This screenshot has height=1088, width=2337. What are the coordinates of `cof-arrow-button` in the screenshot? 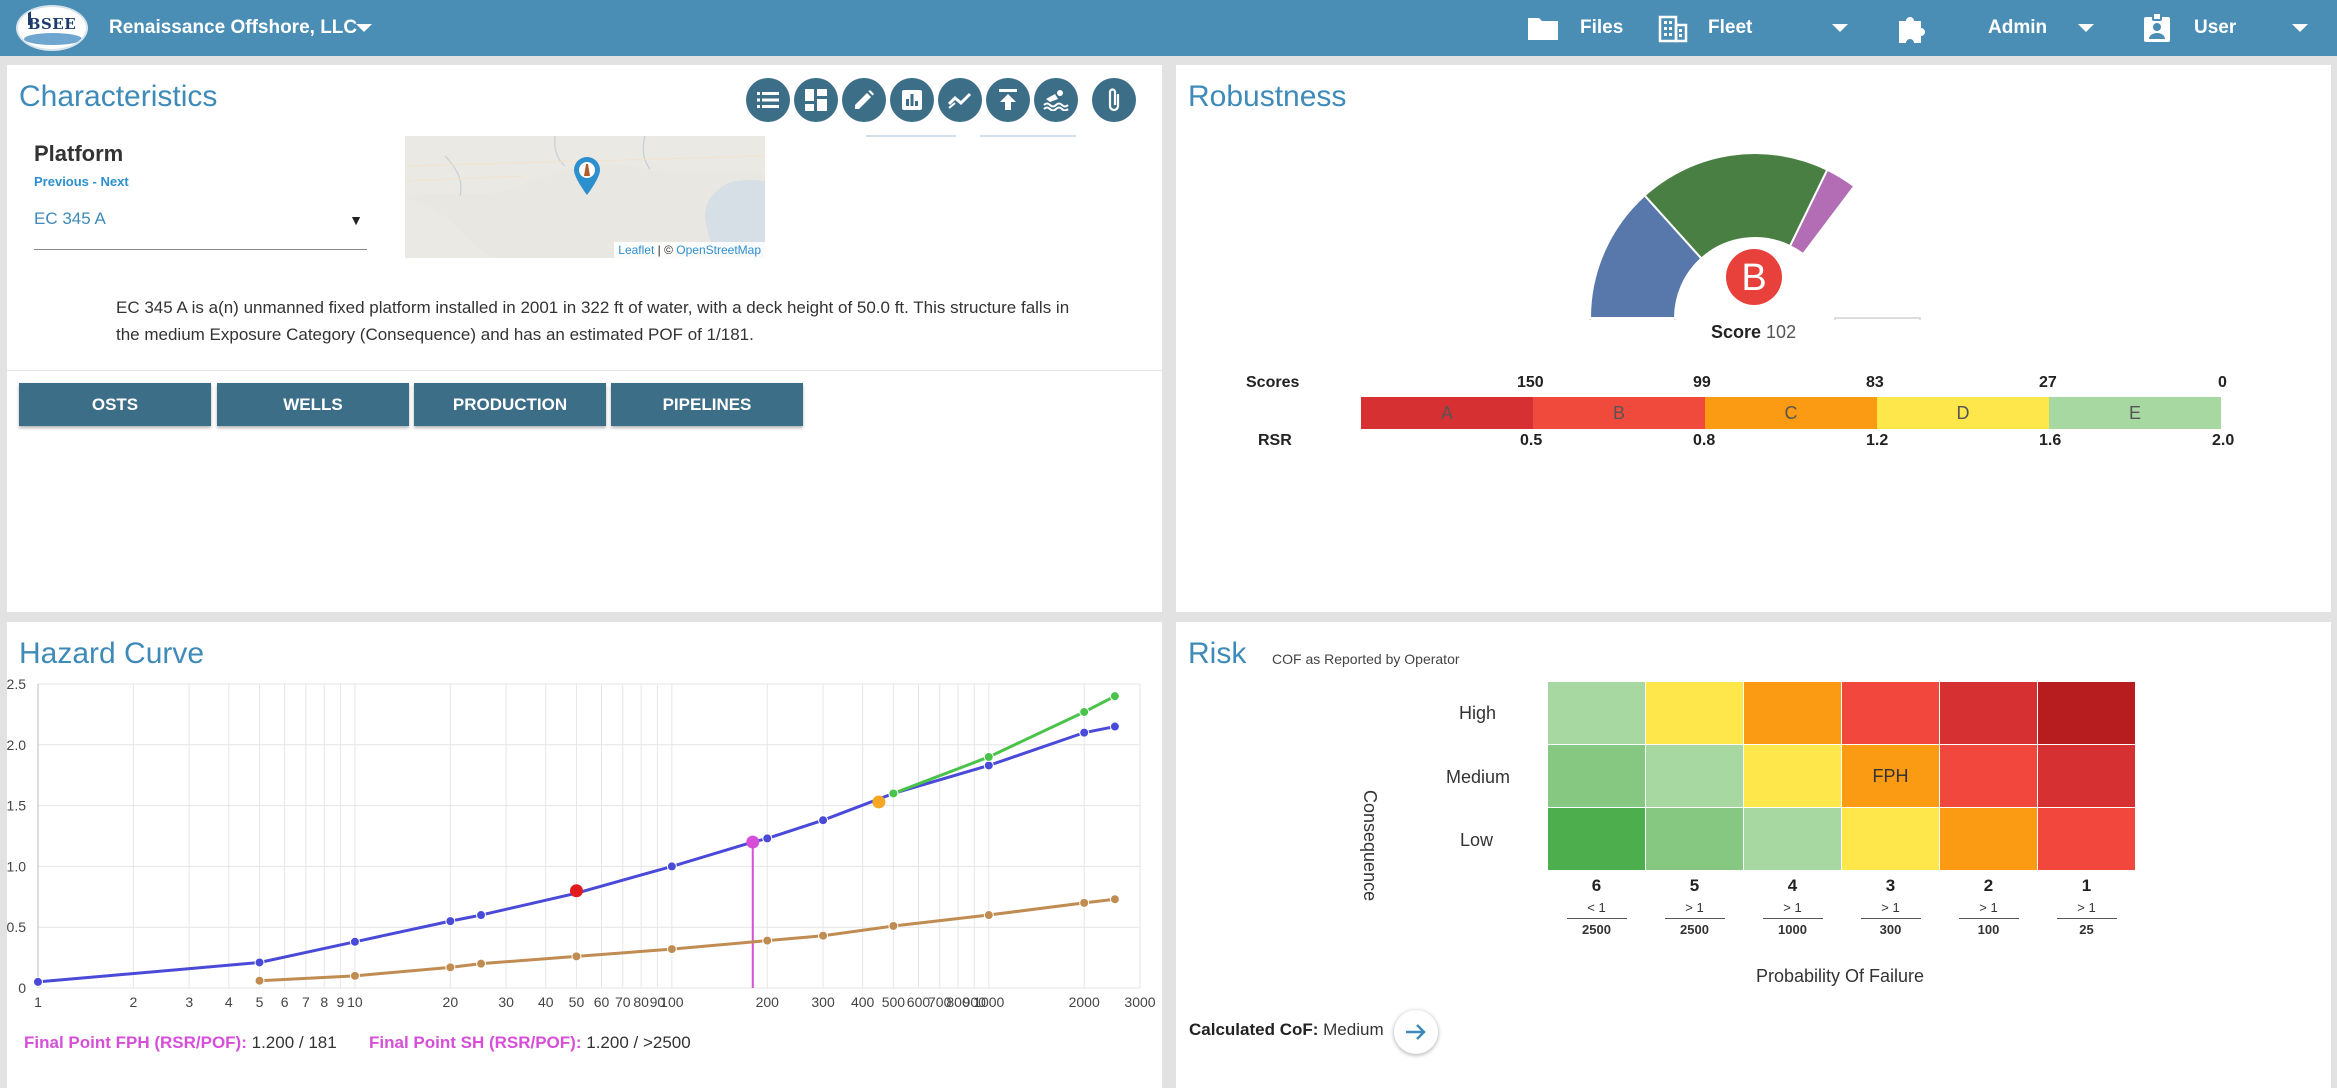 It's located at (1416, 1032).